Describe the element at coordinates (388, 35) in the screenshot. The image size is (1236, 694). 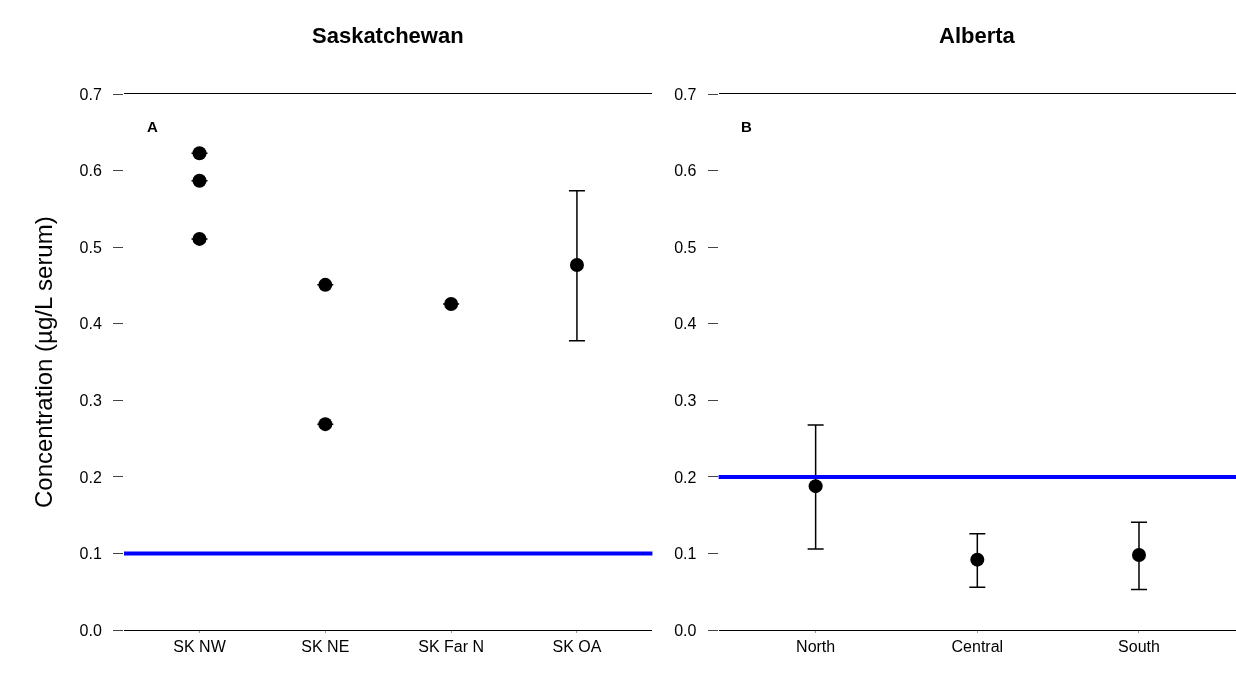
I see `chart-title: Saskatchewan` at that location.